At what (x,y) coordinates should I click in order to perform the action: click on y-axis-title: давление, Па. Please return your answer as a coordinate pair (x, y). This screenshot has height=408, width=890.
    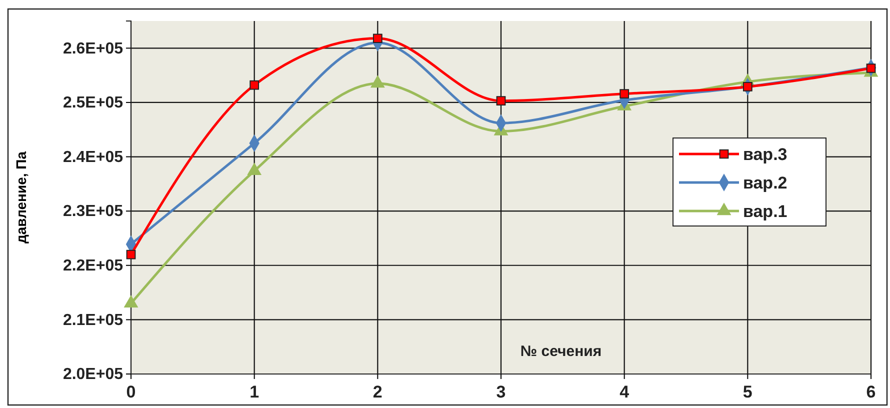
    Looking at the image, I should click on (21, 197).